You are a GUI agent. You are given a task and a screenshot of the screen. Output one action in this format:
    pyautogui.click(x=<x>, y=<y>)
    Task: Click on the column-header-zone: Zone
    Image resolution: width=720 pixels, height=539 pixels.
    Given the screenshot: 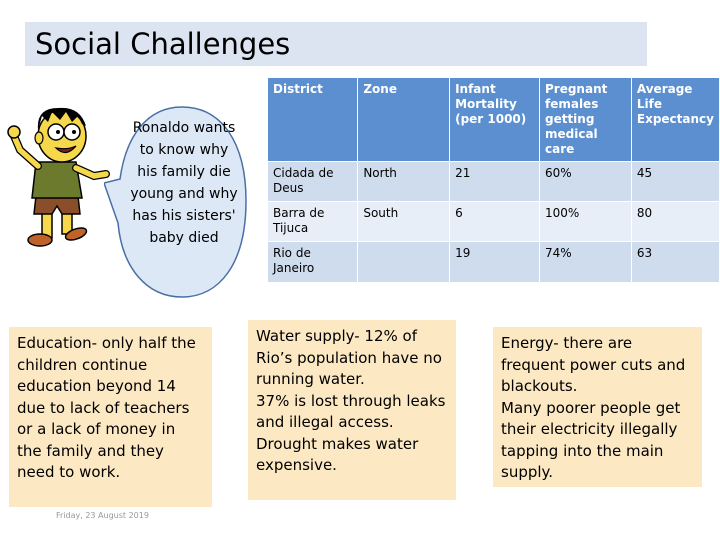 What is the action you would take?
    pyautogui.click(x=404, y=120)
    